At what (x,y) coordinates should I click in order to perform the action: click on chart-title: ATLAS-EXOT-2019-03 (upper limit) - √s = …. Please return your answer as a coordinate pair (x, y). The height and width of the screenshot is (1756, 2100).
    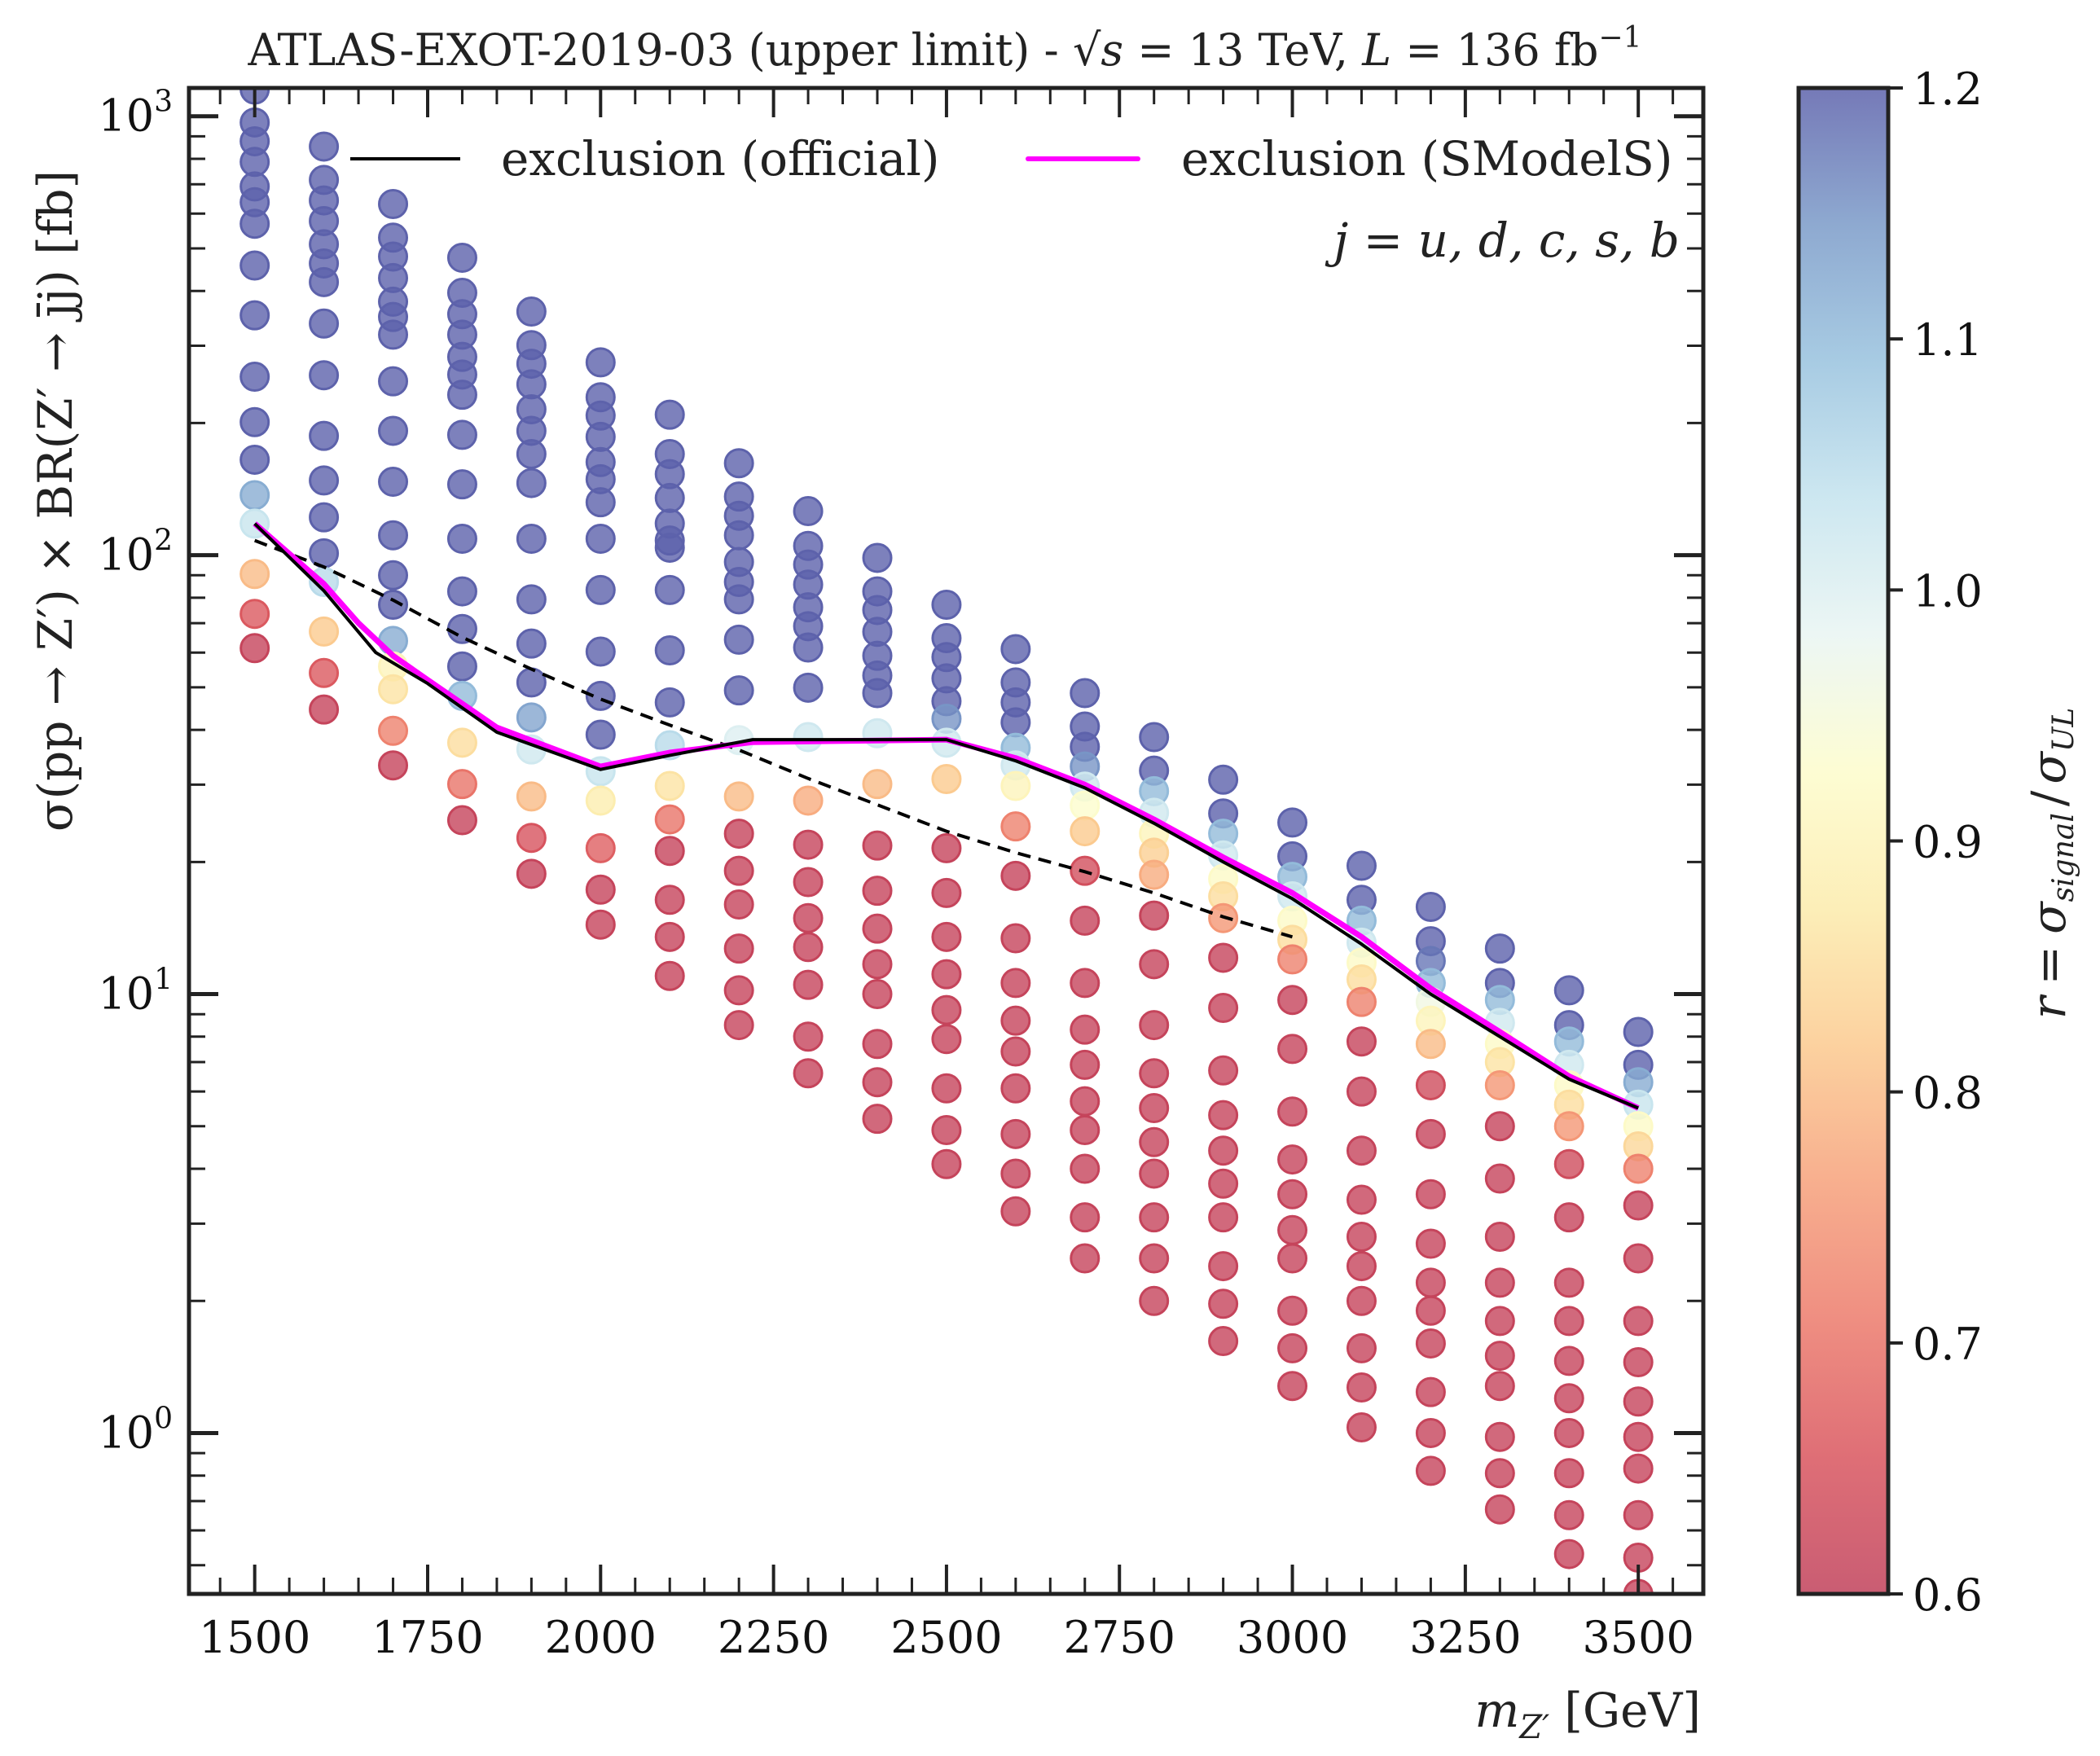
    Looking at the image, I should click on (944, 48).